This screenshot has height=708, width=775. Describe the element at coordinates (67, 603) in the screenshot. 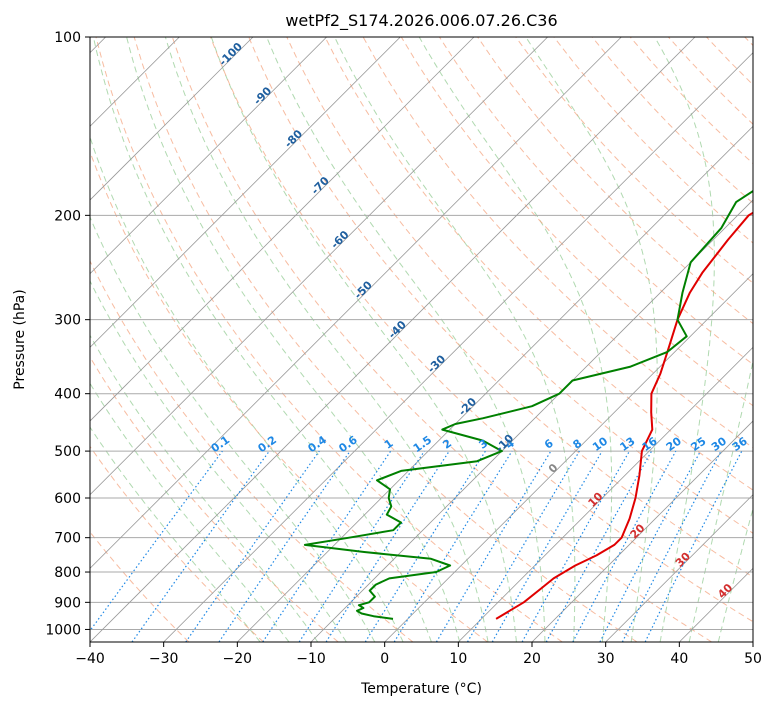

I see `y-tick-label: 900` at that location.